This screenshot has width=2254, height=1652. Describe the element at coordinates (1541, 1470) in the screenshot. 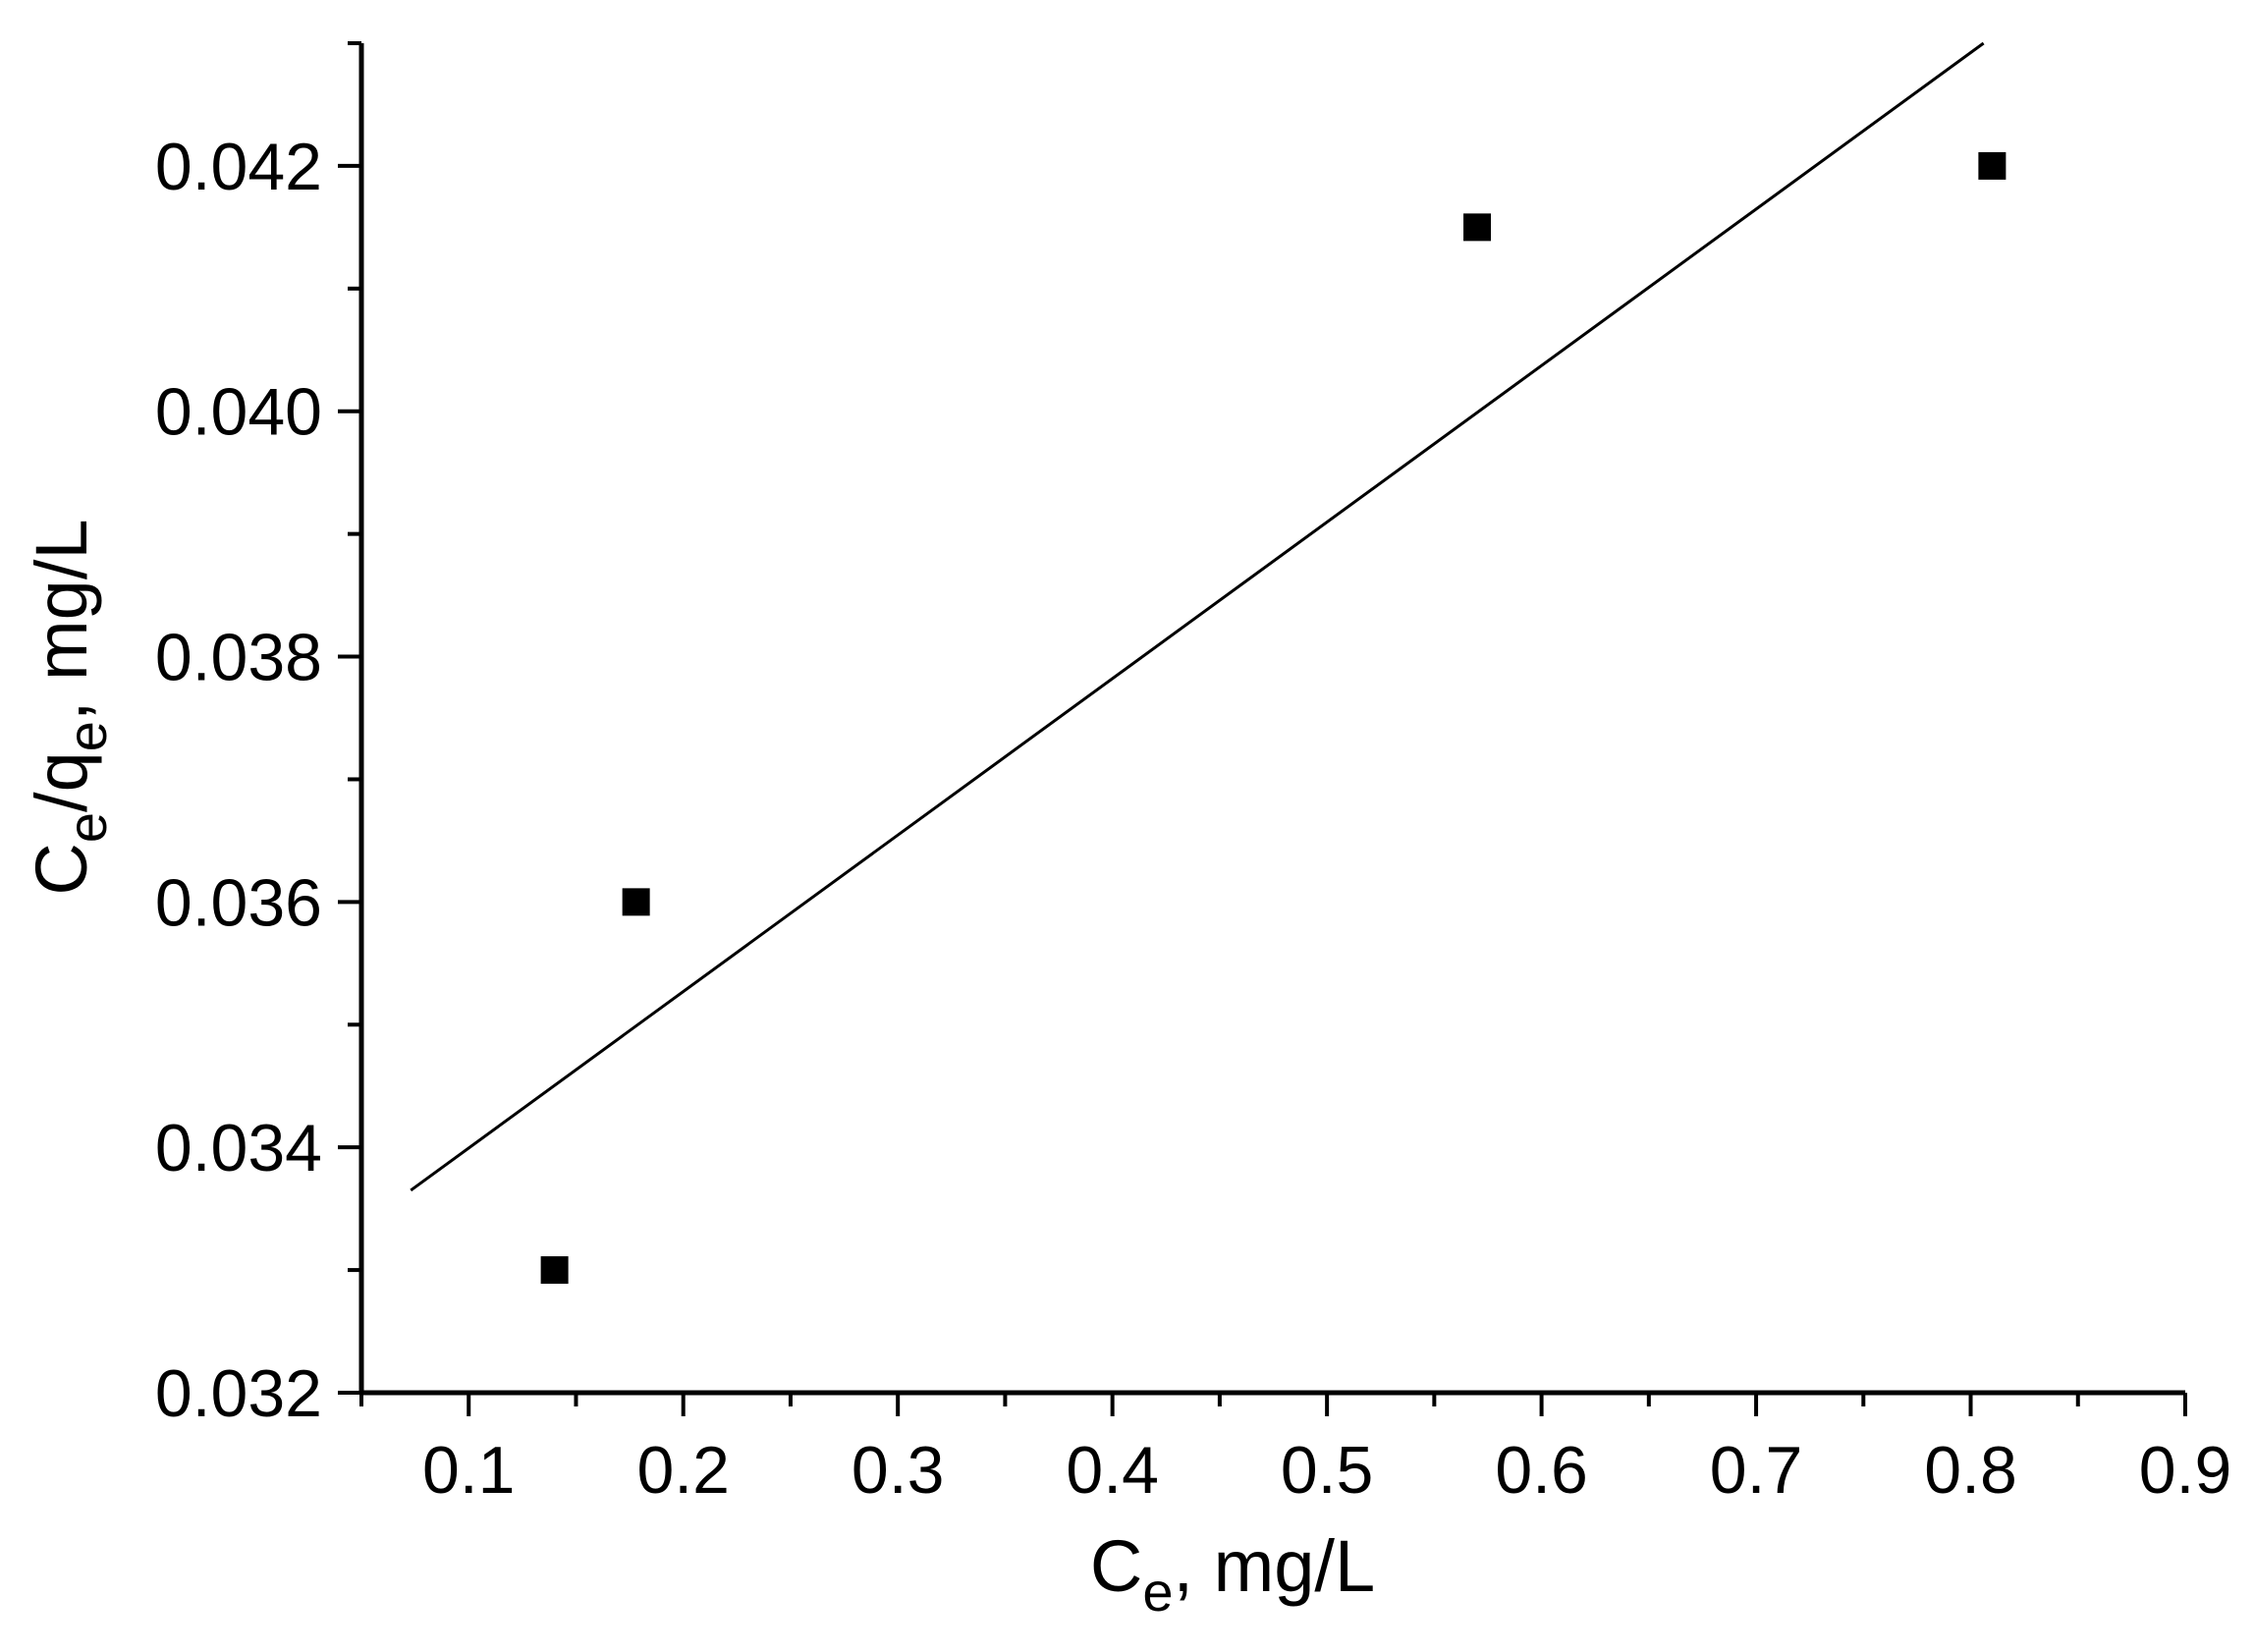

I see `x-tick-label: 0.6` at that location.